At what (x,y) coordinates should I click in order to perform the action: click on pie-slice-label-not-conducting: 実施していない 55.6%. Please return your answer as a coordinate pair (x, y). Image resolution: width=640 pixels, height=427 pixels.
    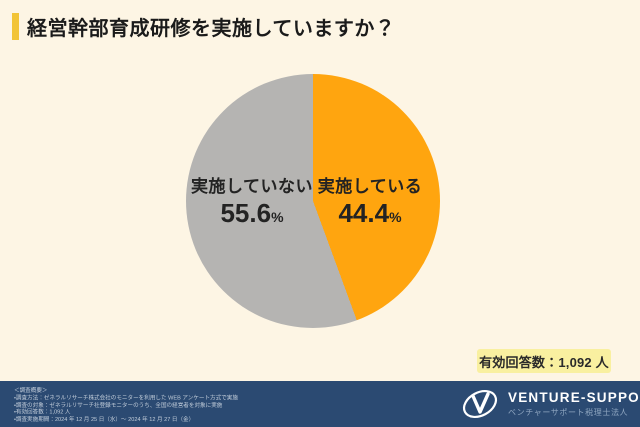
    Looking at the image, I should click on (252, 200).